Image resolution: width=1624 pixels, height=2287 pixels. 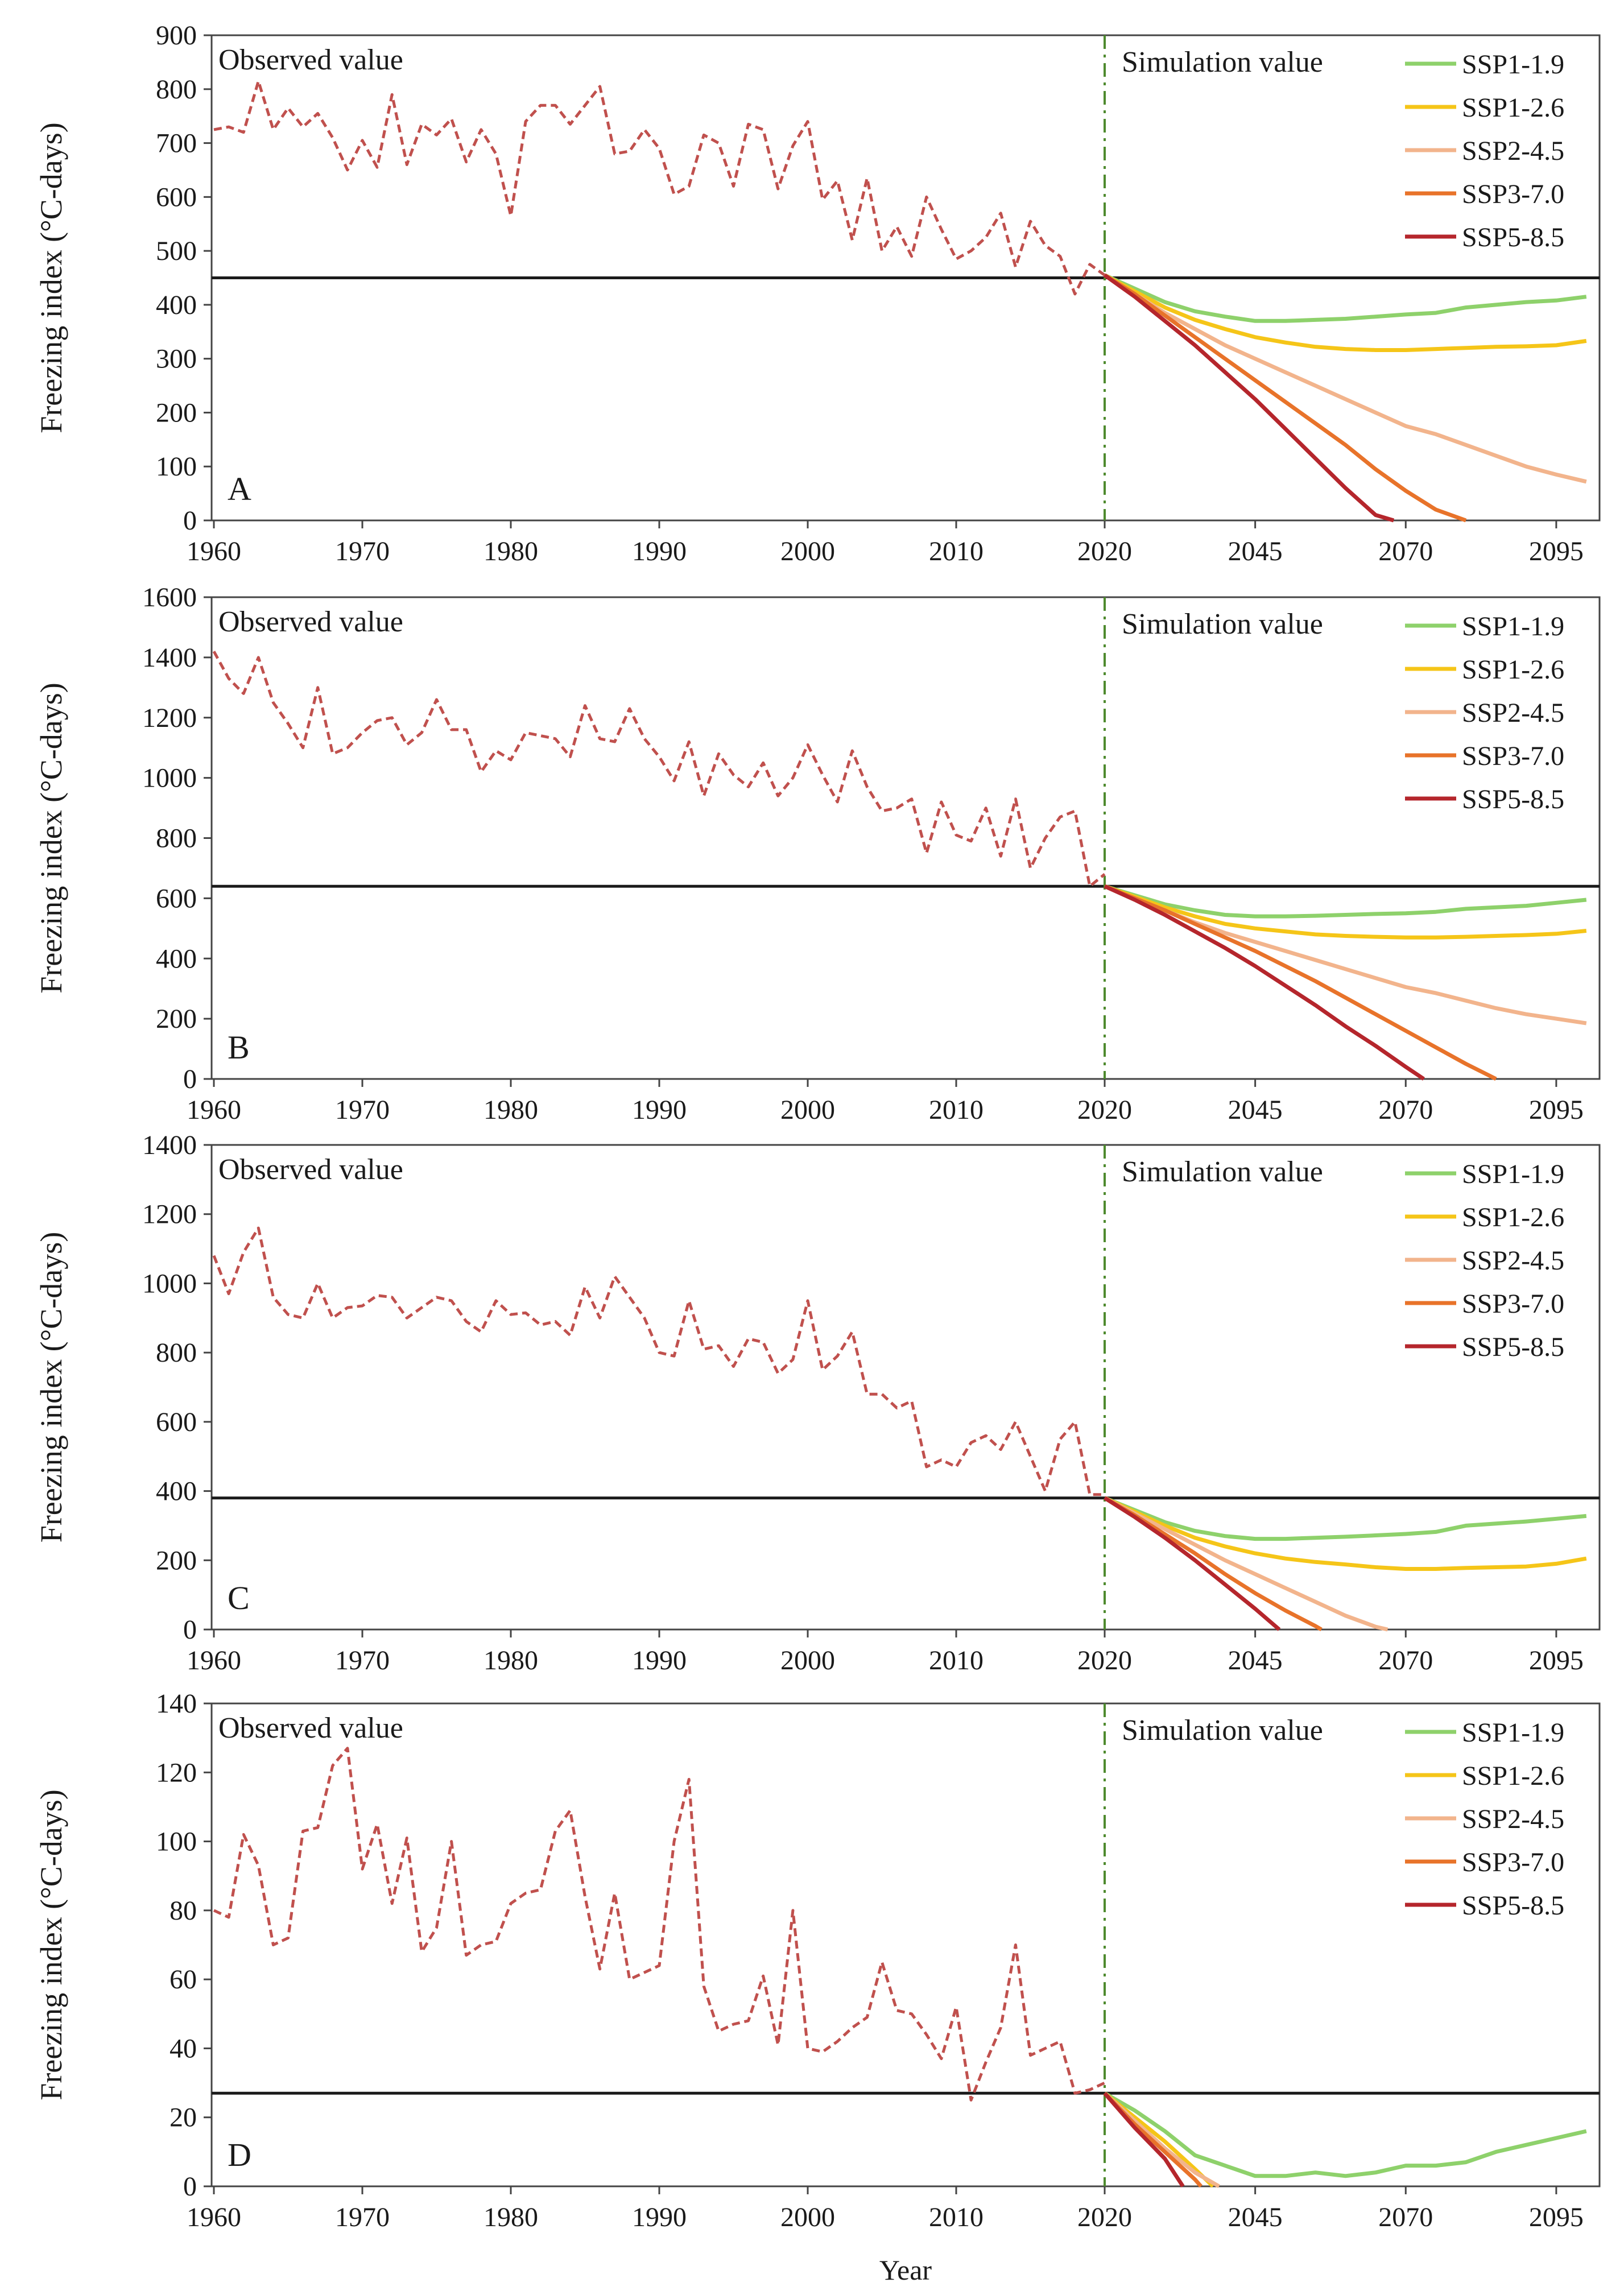 What do you see at coordinates (176, 1772) in the screenshot?
I see `y-tick-label: 120` at bounding box center [176, 1772].